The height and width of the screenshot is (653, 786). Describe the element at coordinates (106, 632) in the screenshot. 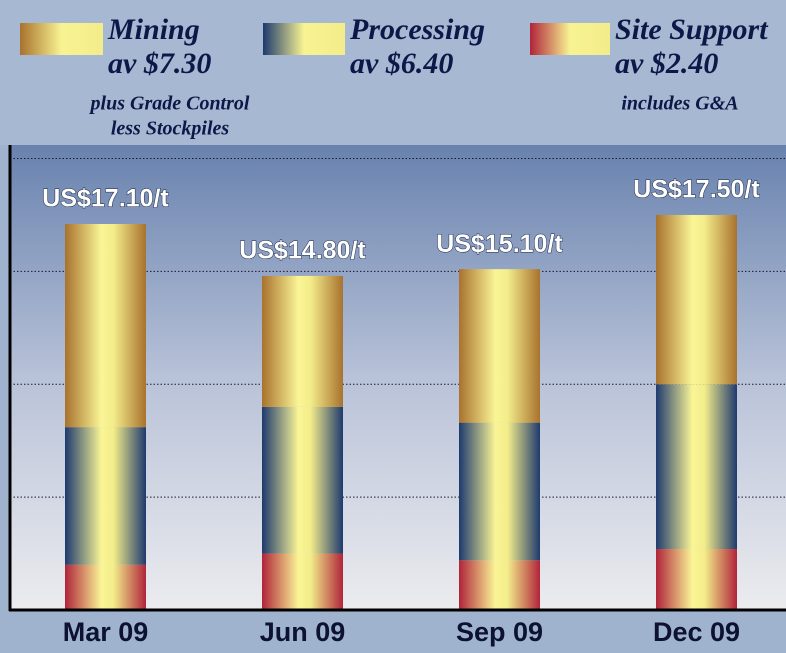

I see `x-tick-label: Mar 09` at that location.